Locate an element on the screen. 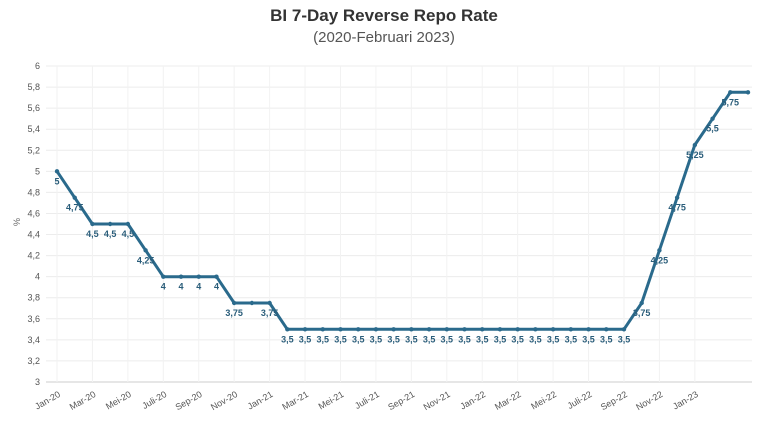  y-tick-label: 4,2 is located at coordinates (33, 256).